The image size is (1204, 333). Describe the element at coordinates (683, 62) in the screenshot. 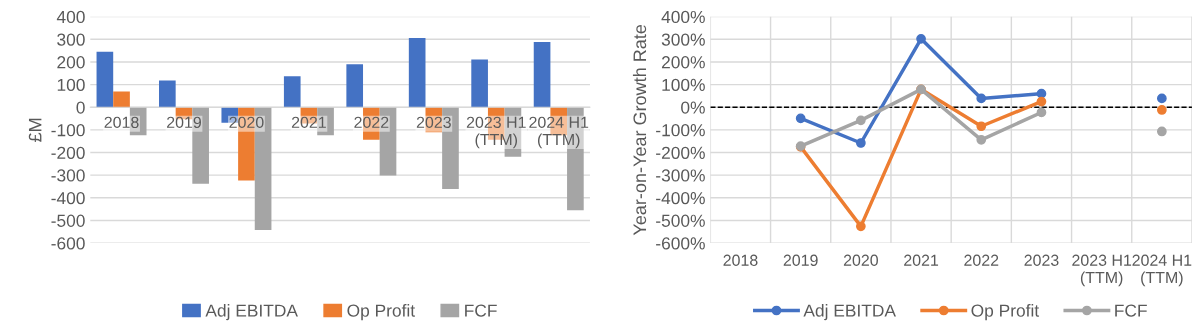

I see `y-tick-label: 200%` at that location.